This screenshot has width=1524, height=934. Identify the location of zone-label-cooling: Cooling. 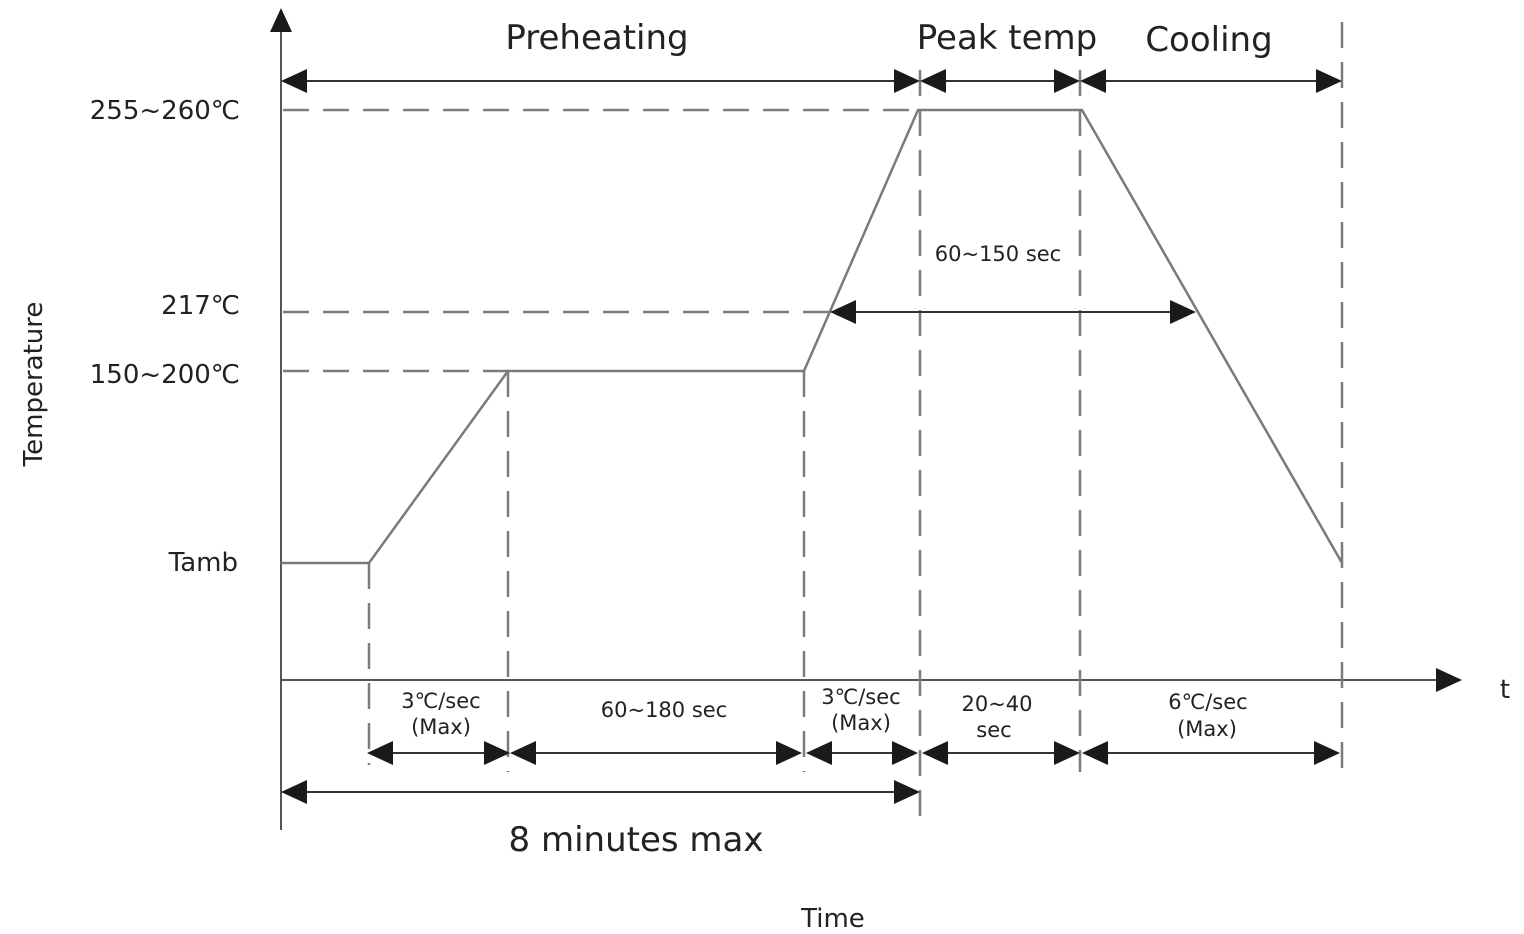
(1208, 40).